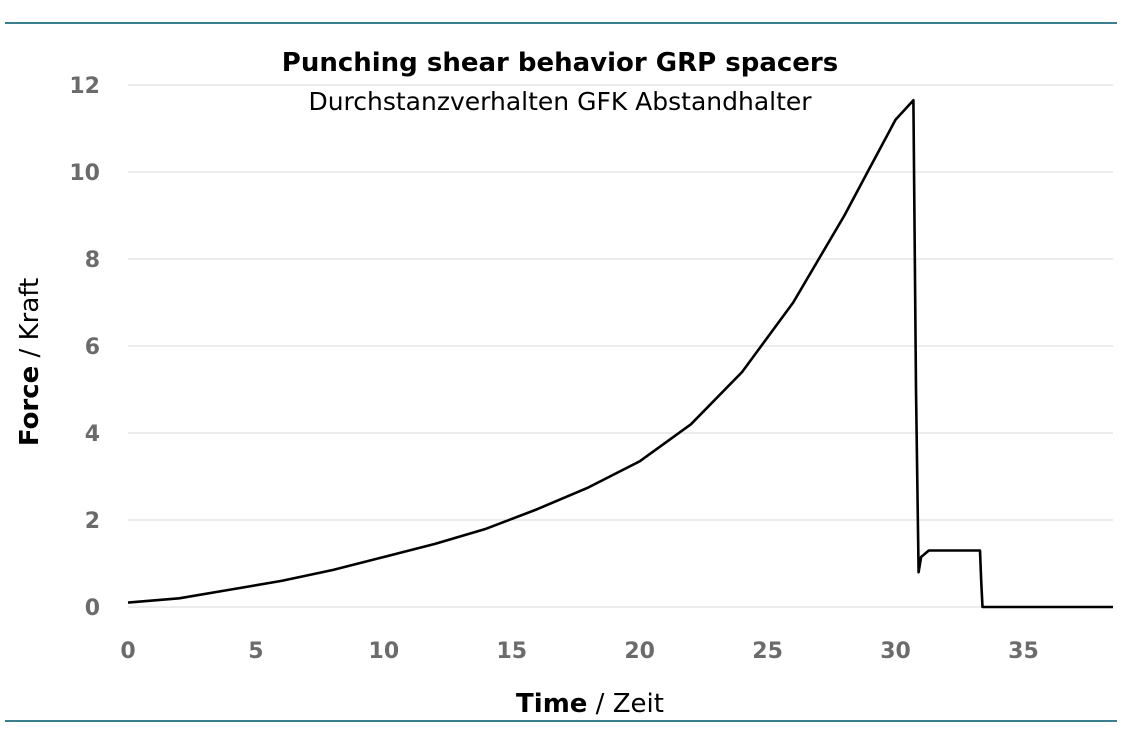  I want to click on top-rule, so click(561, 23).